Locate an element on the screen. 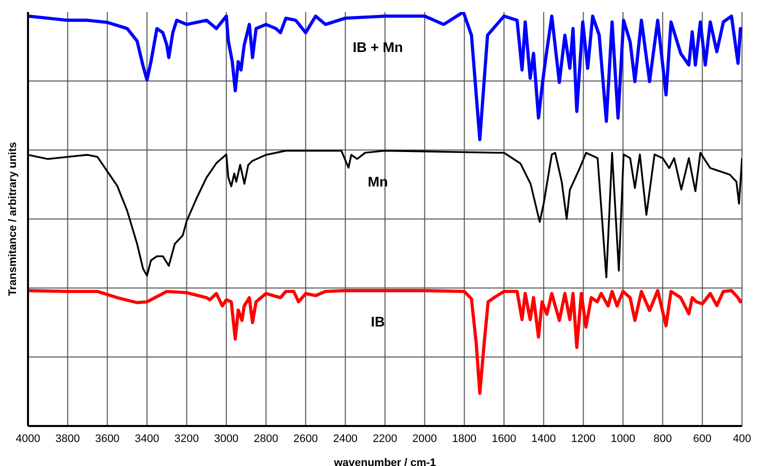  x-tick-label: 3000 is located at coordinates (226, 438).